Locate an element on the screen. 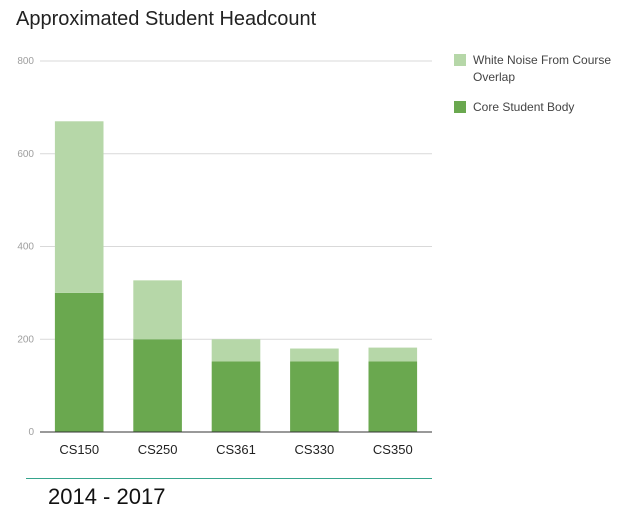  x-axis-labels: CS150 CS250 CS361 CS330 CS350 is located at coordinates (235, 449).